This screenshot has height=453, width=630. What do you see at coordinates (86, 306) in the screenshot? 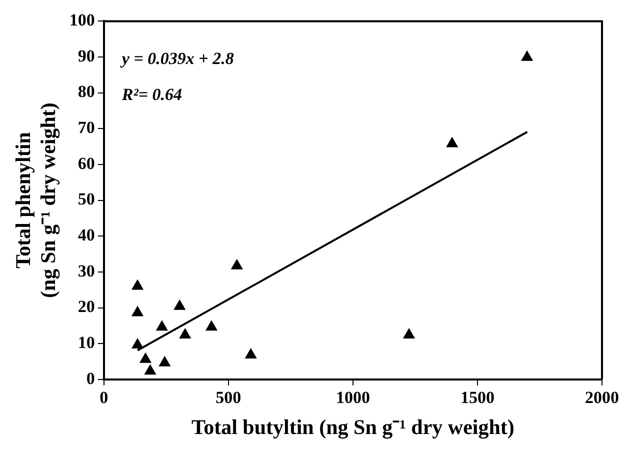
I see `y-tick-label: 20` at bounding box center [86, 306].